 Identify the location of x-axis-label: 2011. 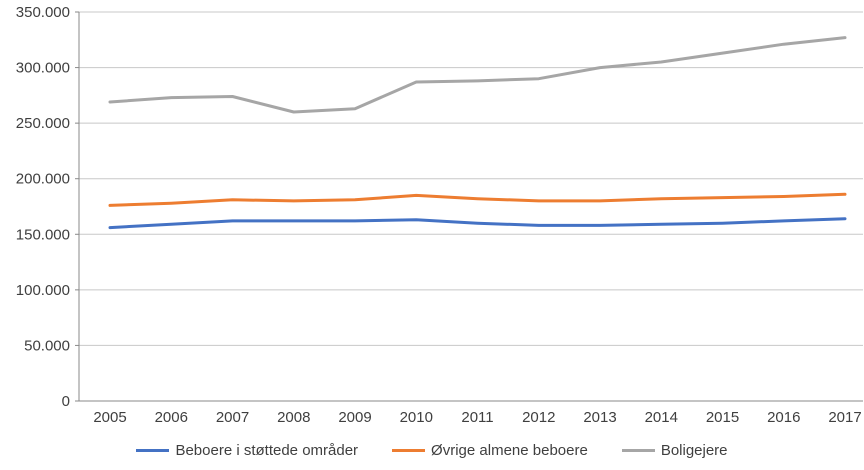
(477, 417).